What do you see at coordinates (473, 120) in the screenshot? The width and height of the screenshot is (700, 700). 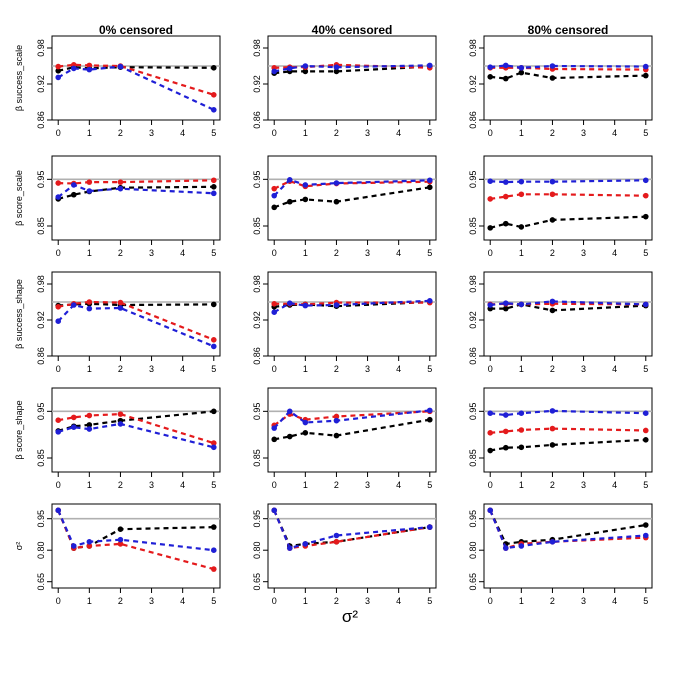 I see `y-tick-label: 0.86` at bounding box center [473, 120].